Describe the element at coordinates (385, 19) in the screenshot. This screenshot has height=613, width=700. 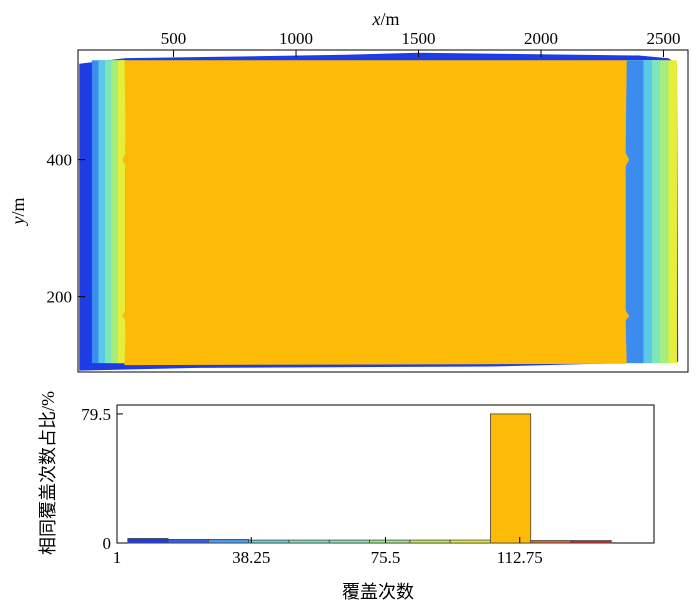
I see `heatmap-x-axis-label: x/m` at that location.